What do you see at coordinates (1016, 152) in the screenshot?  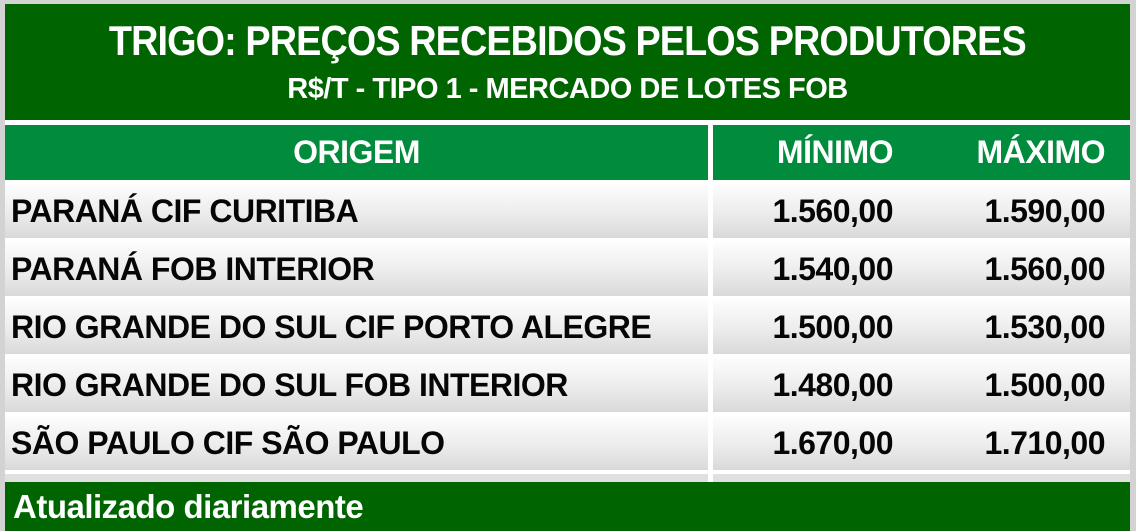 I see `column-header-max: MÁXIMO` at bounding box center [1016, 152].